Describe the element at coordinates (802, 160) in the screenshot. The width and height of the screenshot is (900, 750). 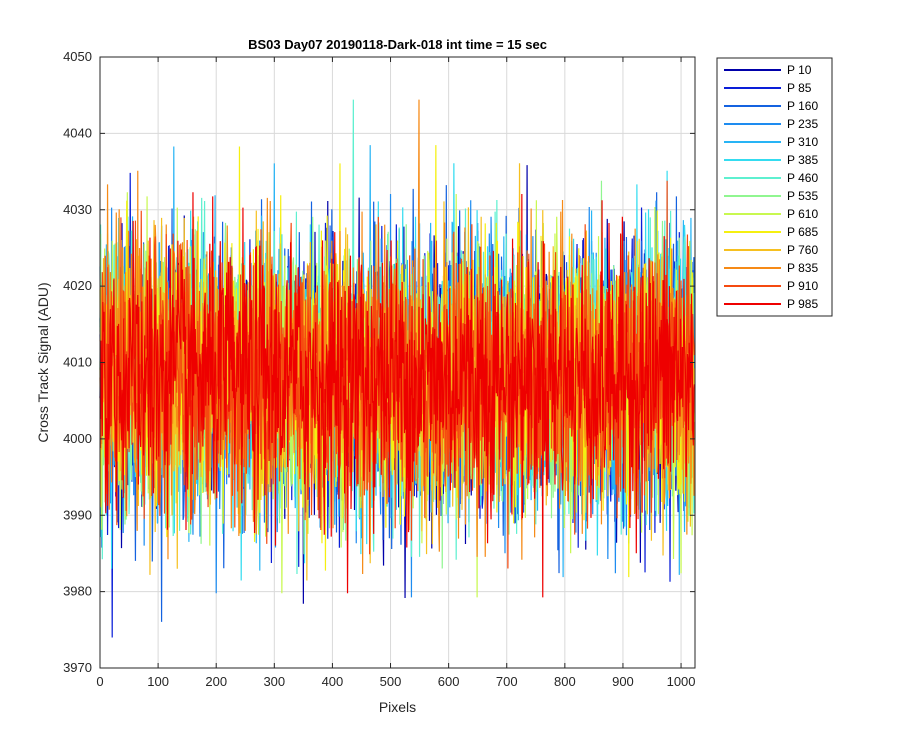
I see `legend-label: P 385` at that location.